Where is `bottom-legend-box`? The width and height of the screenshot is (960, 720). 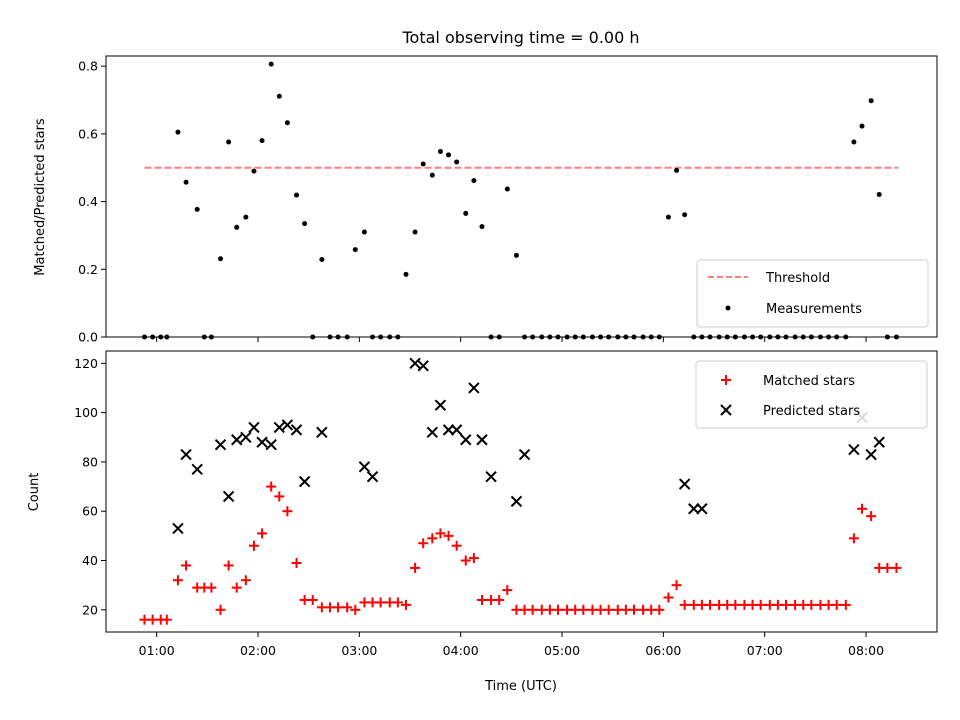
bottom-legend-box is located at coordinates (811, 394).